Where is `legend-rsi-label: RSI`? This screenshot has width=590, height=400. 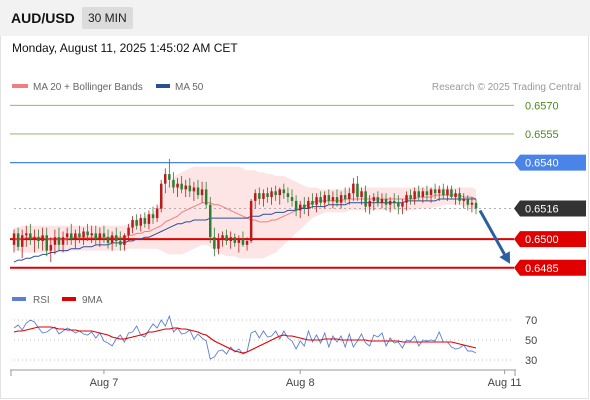 legend-rsi-label: RSI is located at coordinates (41, 300).